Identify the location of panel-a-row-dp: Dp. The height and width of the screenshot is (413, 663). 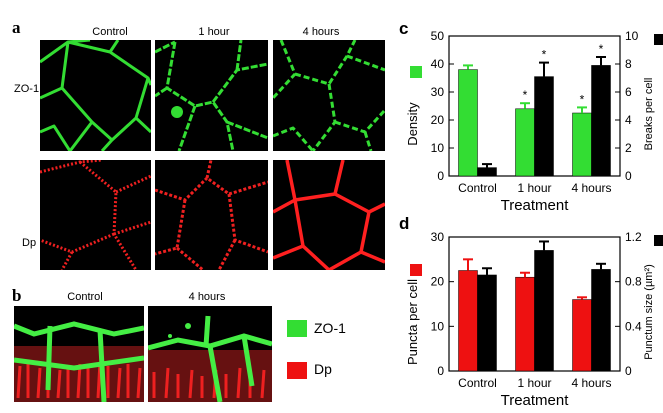
(29, 243).